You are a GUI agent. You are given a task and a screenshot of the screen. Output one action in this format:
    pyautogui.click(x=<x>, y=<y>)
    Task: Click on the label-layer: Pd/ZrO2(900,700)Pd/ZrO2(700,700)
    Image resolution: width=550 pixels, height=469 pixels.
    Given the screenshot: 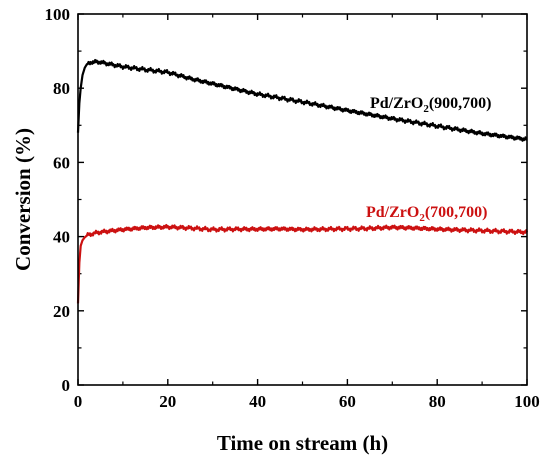 What is the action you would take?
    pyautogui.click(x=429, y=159)
    